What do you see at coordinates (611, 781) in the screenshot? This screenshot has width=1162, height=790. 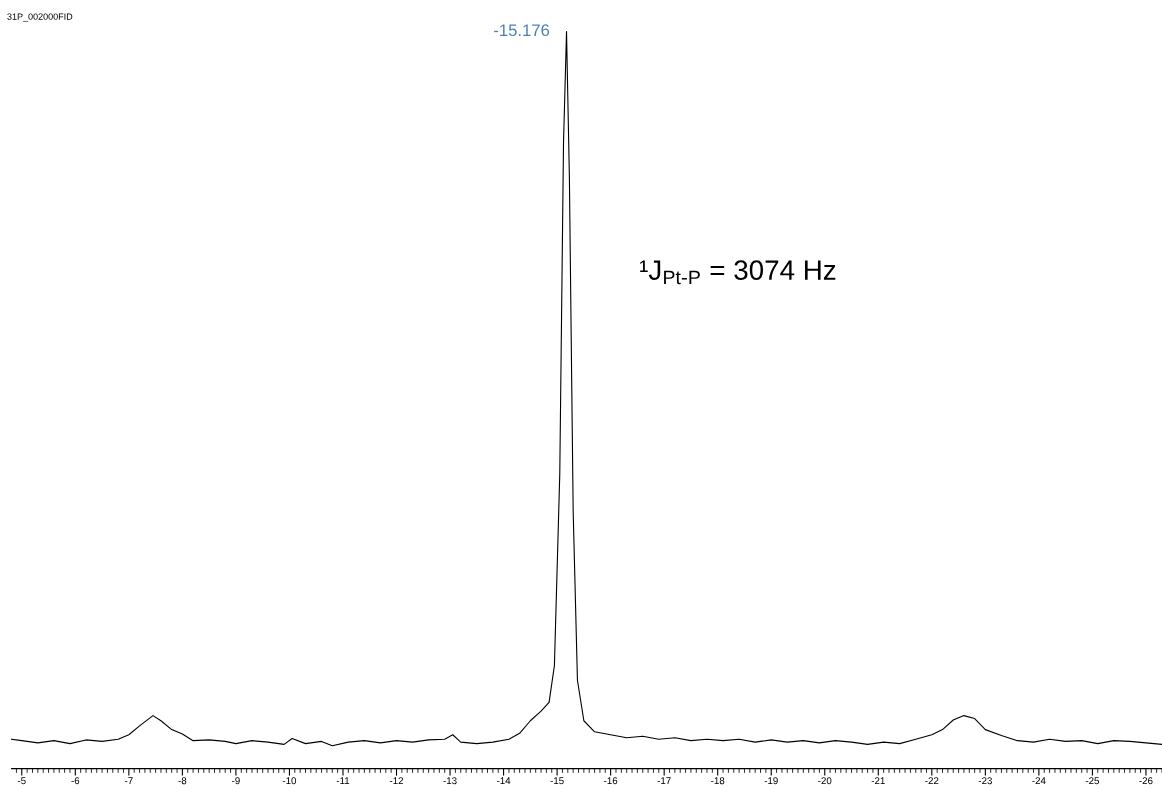 I see `x-tick-label: -16` at bounding box center [611, 781].